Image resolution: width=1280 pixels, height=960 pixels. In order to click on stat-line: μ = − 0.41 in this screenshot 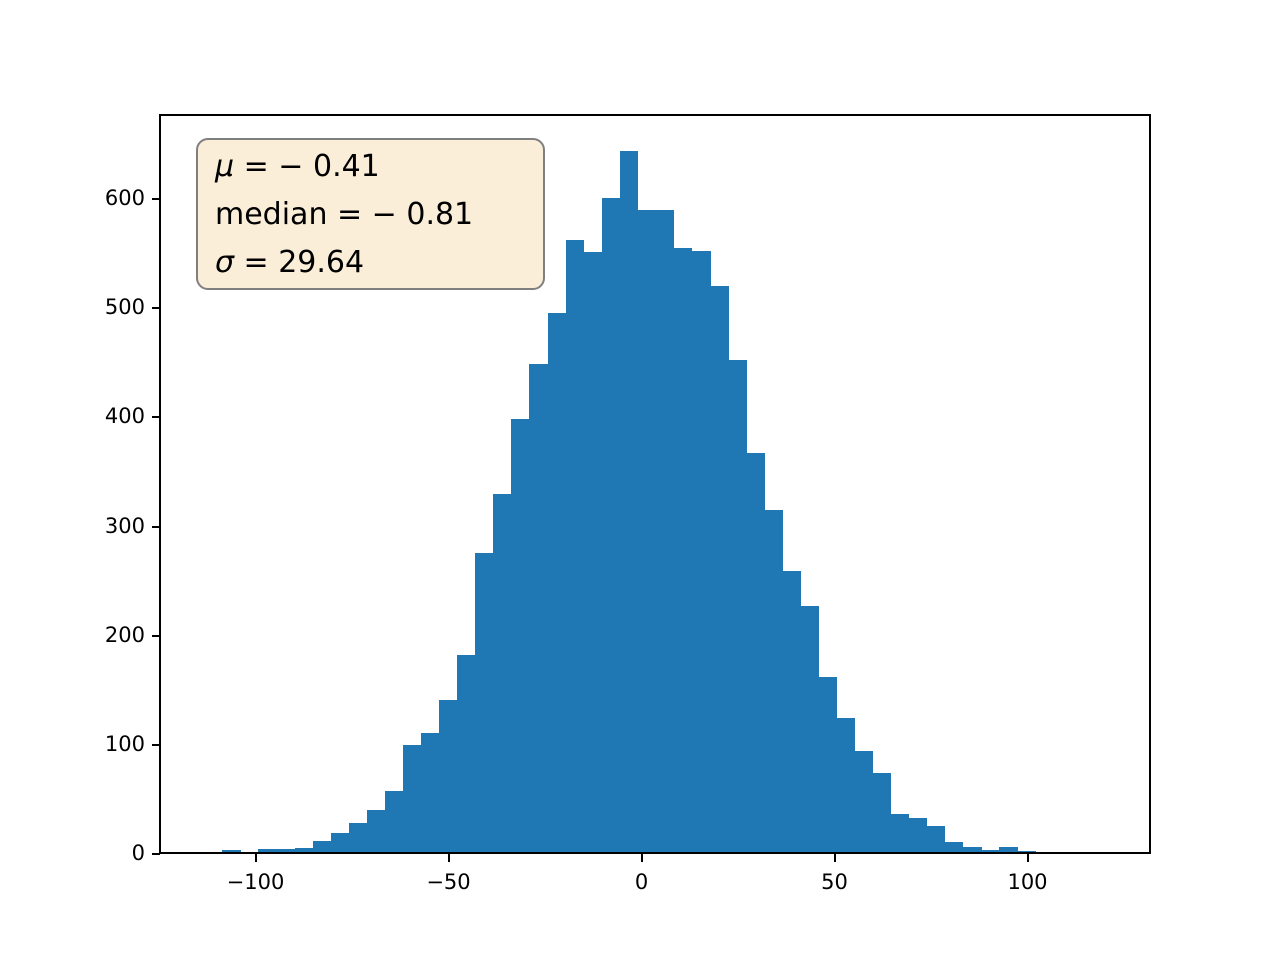, I will do `click(379, 167)`.